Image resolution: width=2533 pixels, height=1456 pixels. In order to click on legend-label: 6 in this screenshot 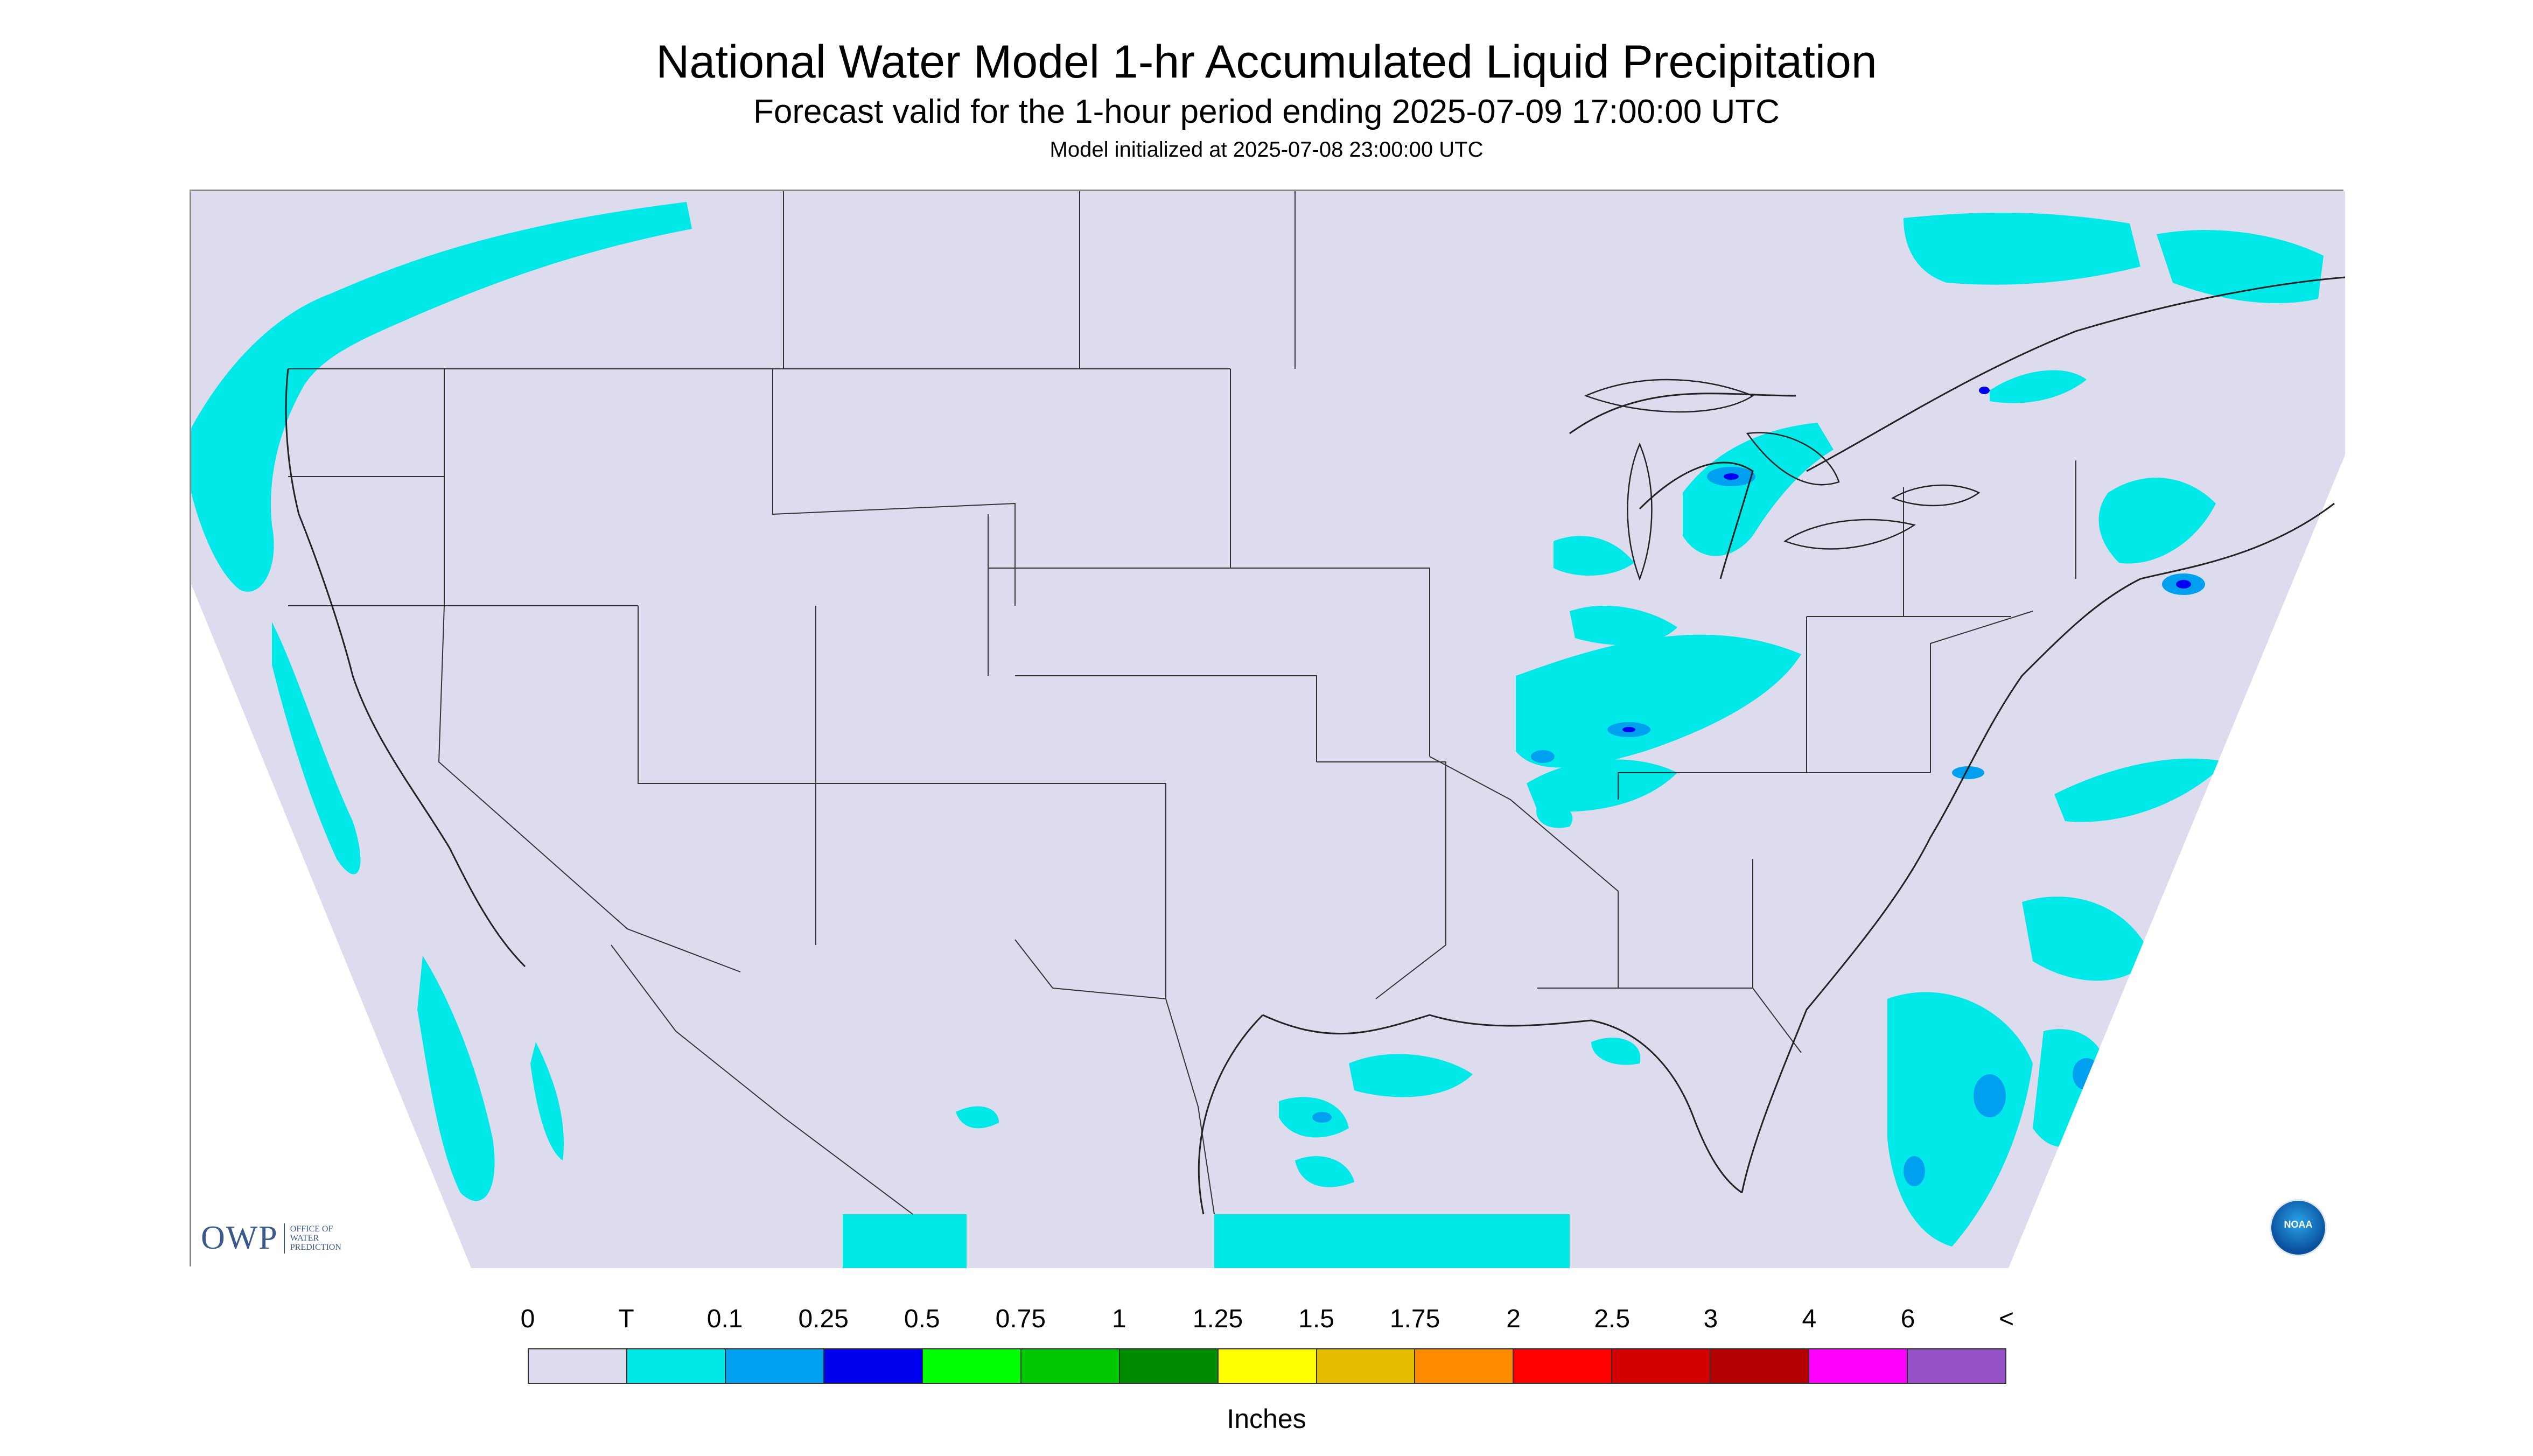, I will do `click(1908, 1319)`.